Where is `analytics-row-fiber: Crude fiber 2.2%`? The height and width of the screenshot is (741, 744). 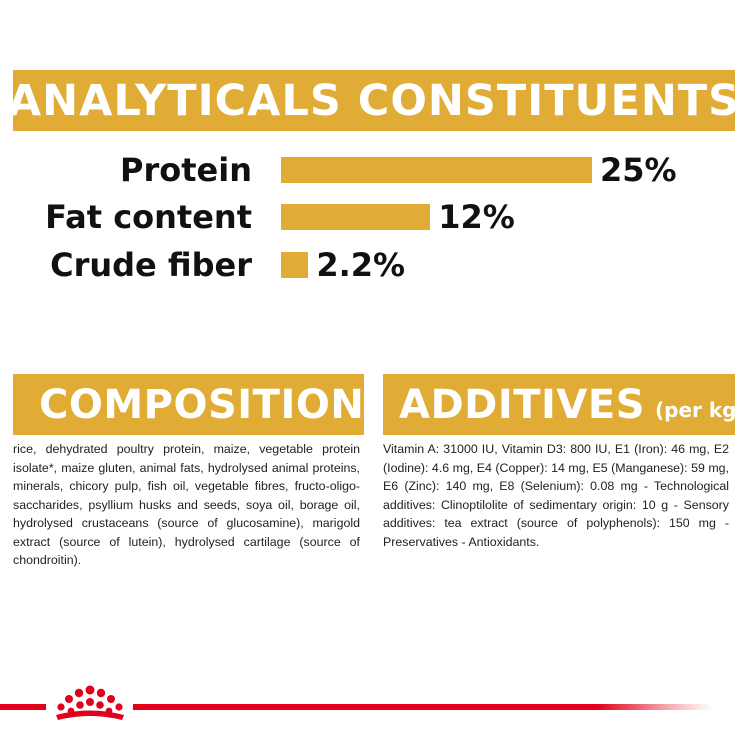
analytics-row-fiber: Crude fiber 2.2% is located at coordinates (372, 265).